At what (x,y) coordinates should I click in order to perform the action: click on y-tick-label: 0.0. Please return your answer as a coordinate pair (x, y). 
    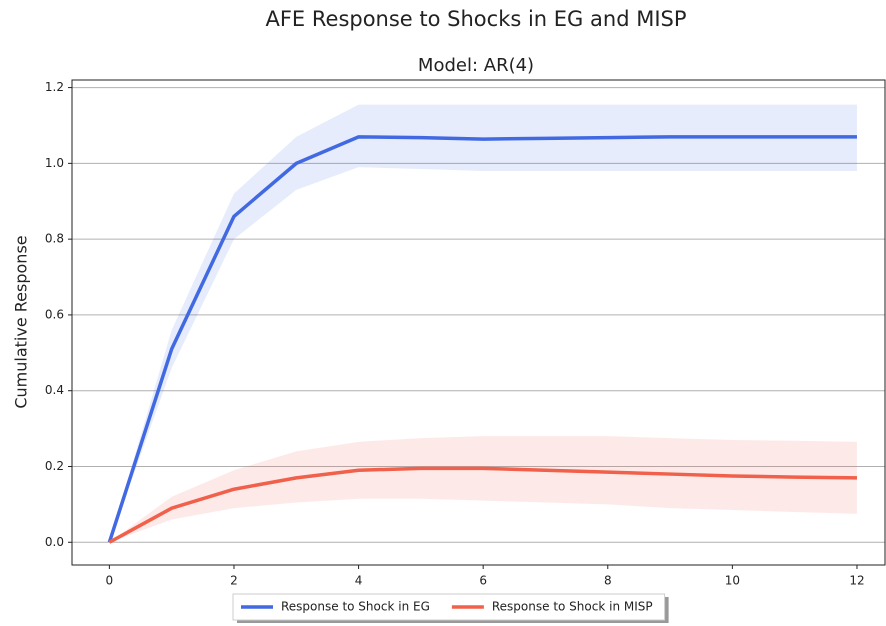
    Looking at the image, I should click on (54, 542).